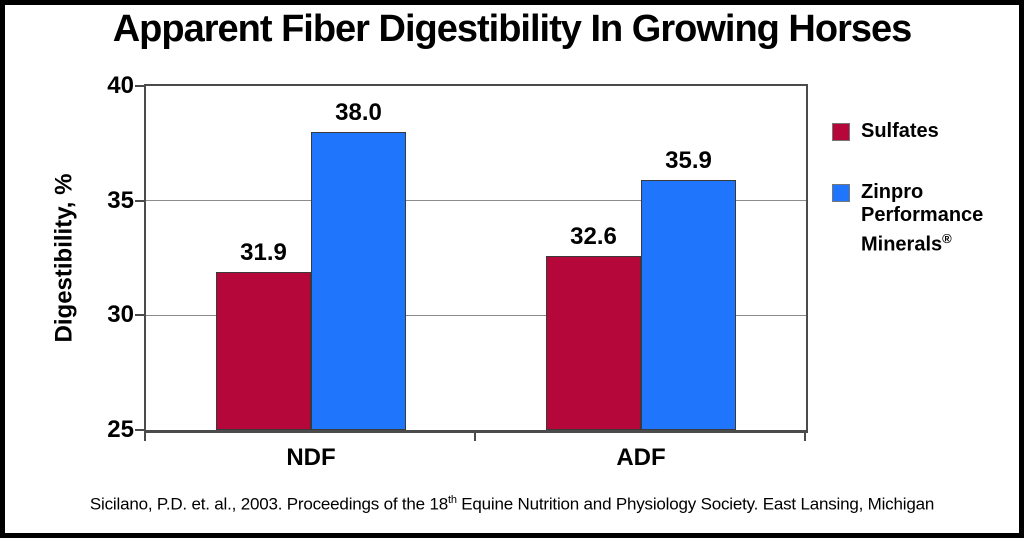 The image size is (1024, 538). What do you see at coordinates (688, 305) in the screenshot?
I see `bar-adf-zinpro` at bounding box center [688, 305].